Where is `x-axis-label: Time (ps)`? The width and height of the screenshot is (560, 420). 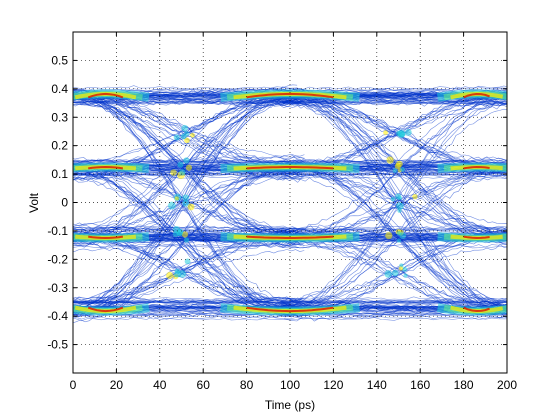 x-axis-label: Time (ps) is located at coordinates (290, 405).